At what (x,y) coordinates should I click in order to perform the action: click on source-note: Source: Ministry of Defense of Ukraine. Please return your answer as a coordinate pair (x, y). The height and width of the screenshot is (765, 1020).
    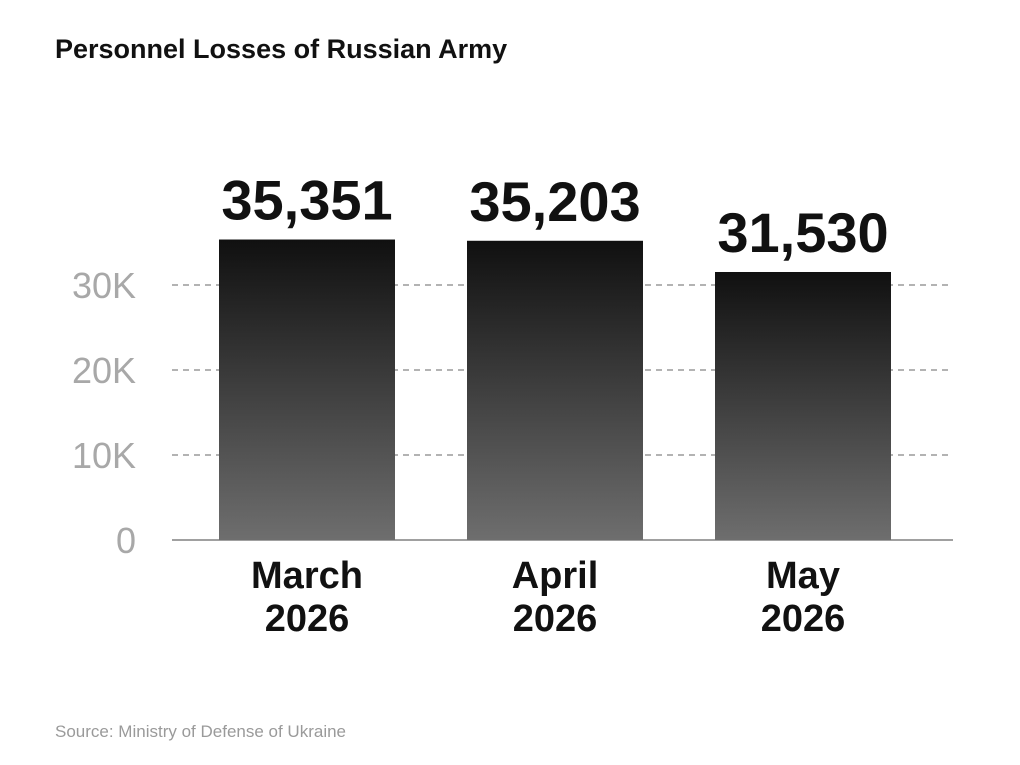
    Looking at the image, I should click on (201, 731).